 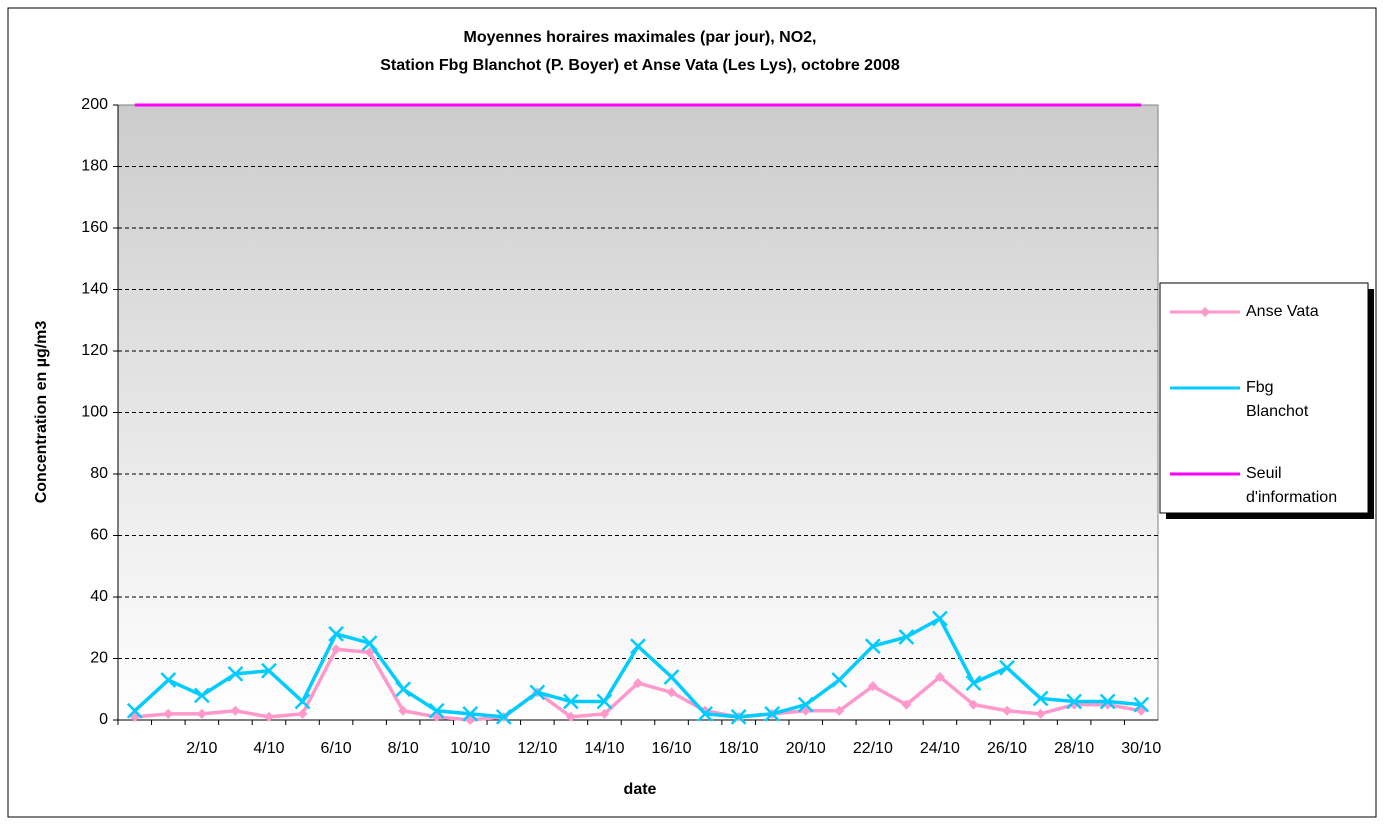 I want to click on y-tick-label: 80, so click(x=99, y=473).